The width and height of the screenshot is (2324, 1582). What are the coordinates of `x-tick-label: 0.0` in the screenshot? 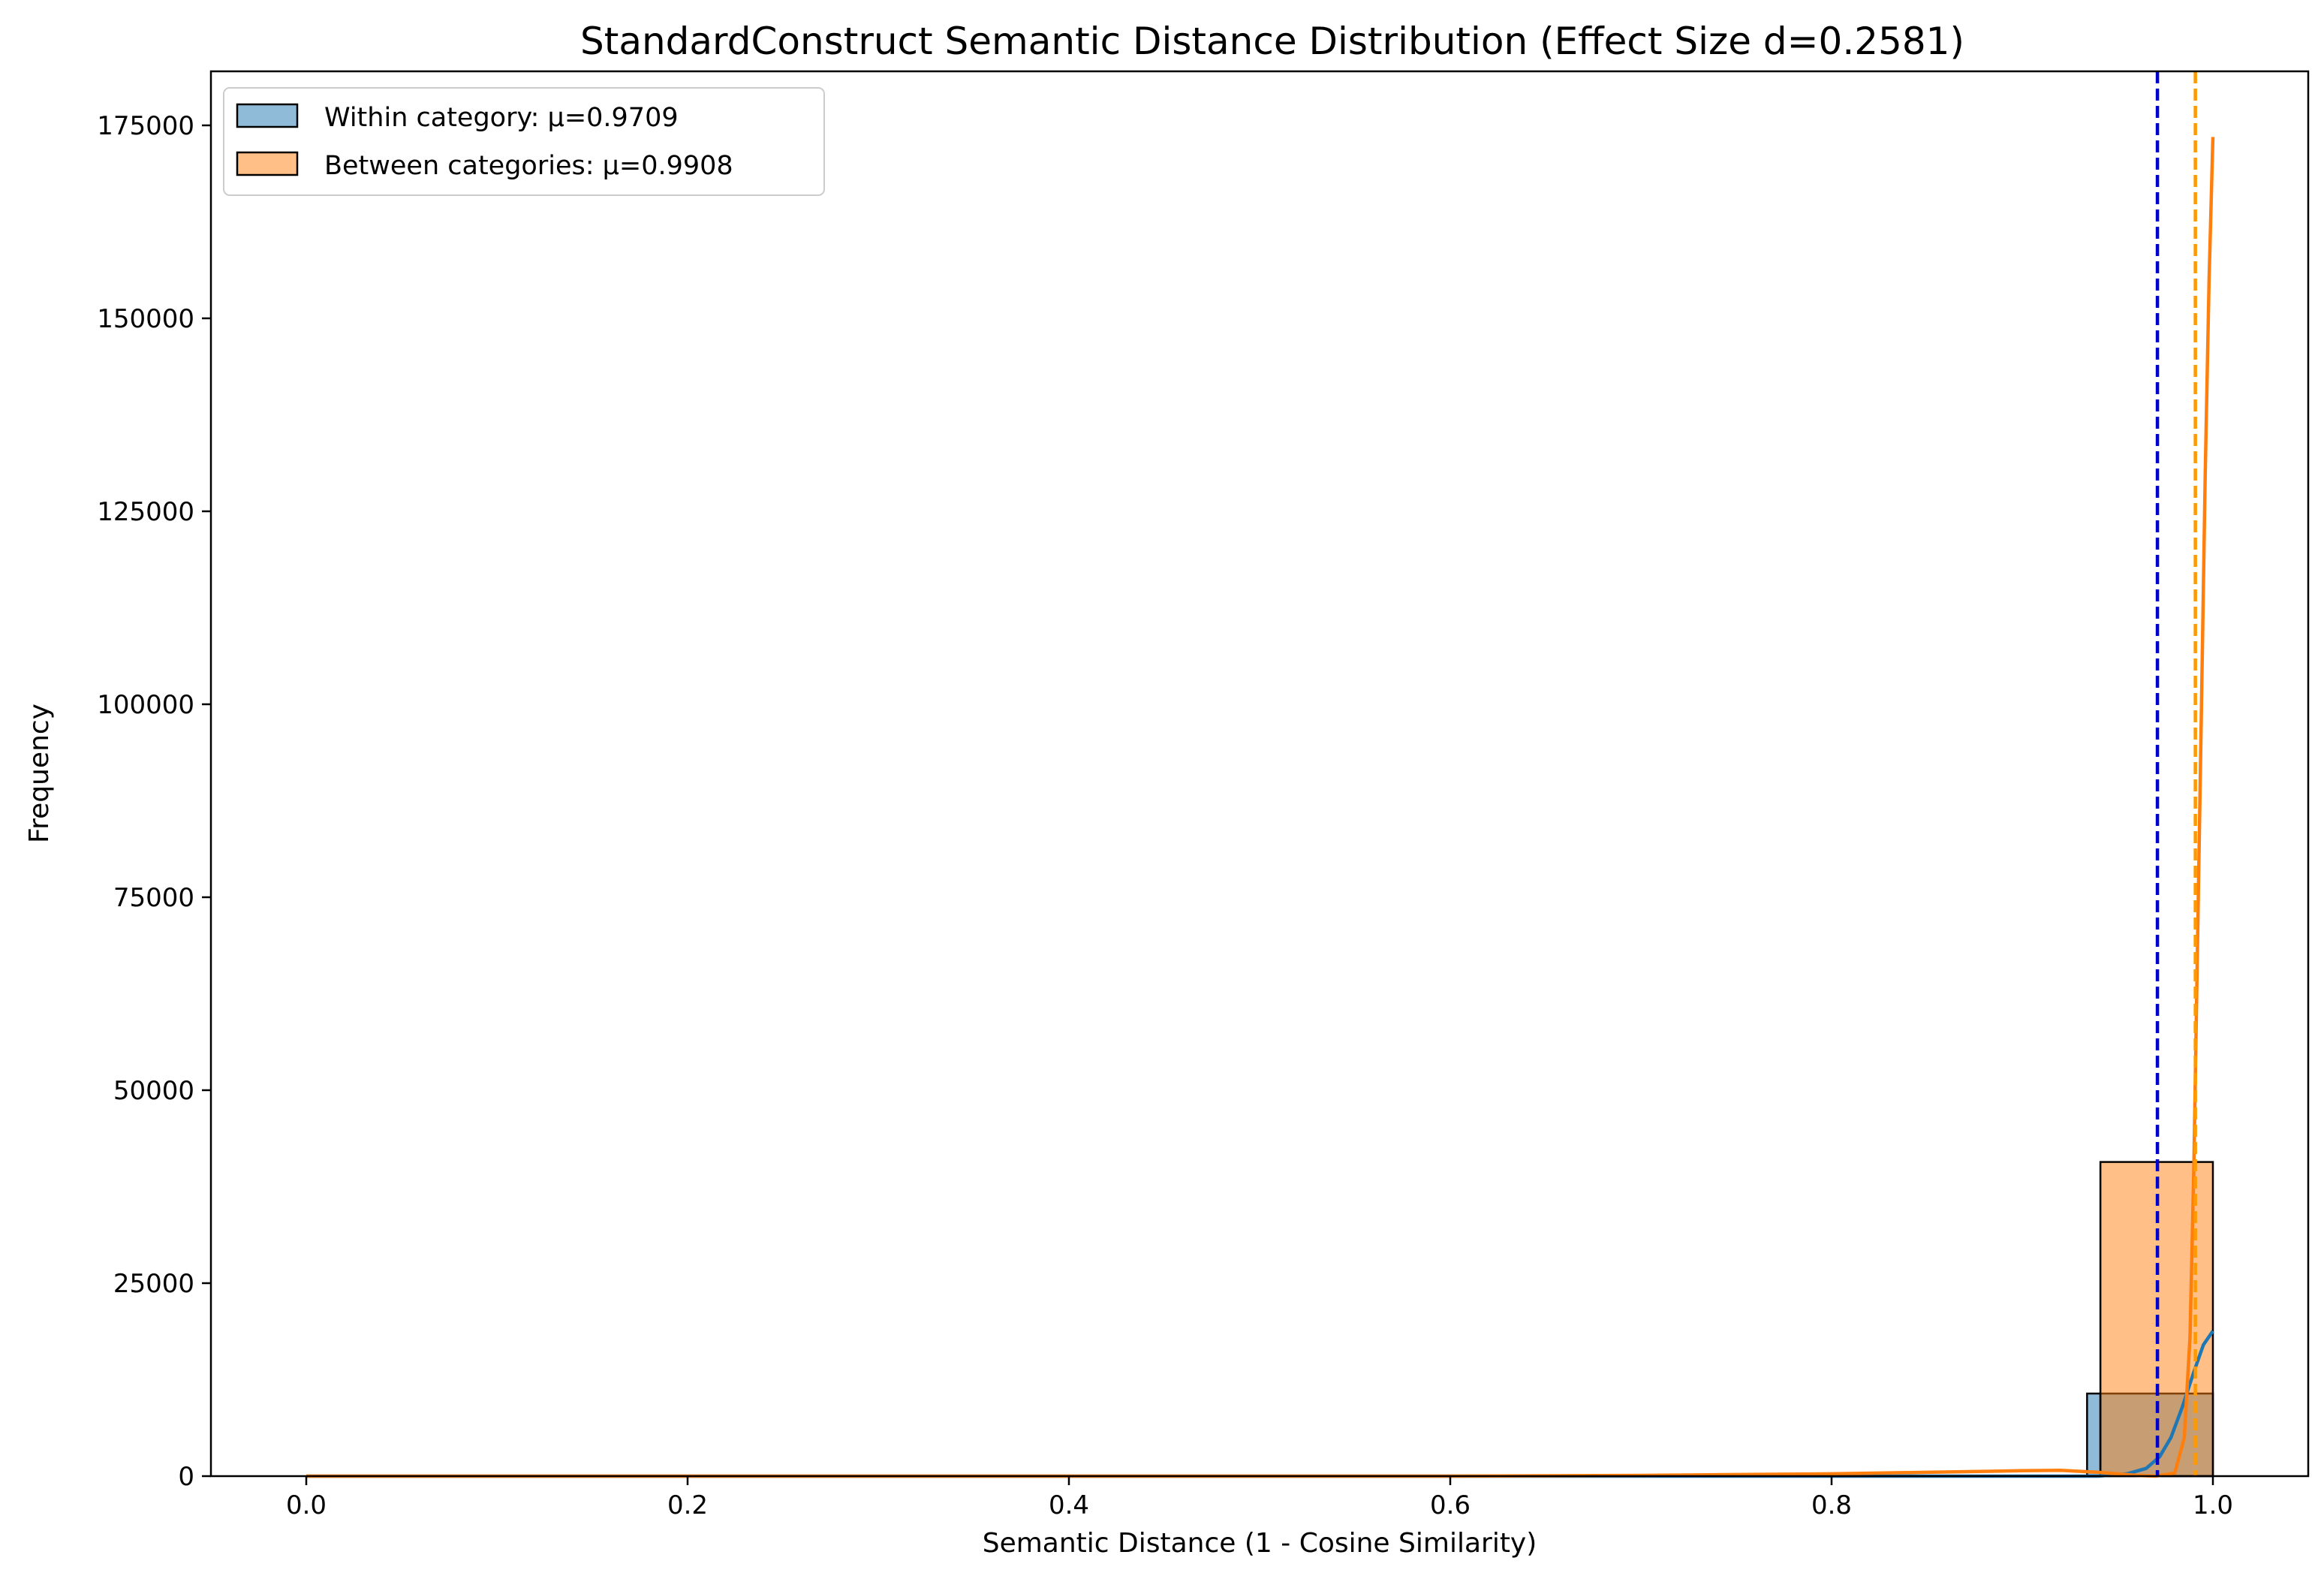 It's located at (306, 1505).